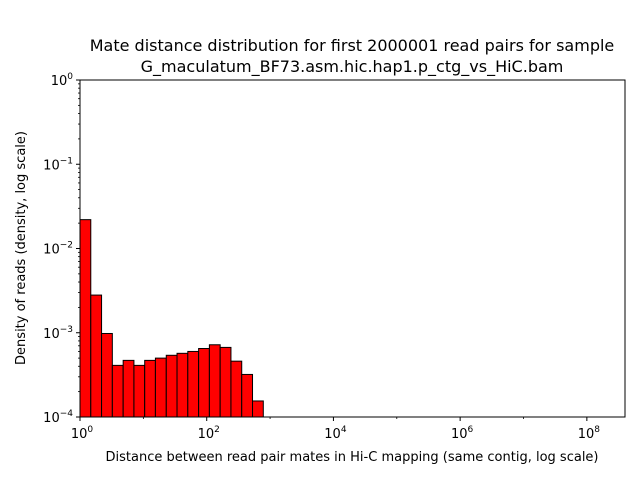  What do you see at coordinates (589, 433) in the screenshot?
I see `x-tick-label-4: 108` at bounding box center [589, 433].